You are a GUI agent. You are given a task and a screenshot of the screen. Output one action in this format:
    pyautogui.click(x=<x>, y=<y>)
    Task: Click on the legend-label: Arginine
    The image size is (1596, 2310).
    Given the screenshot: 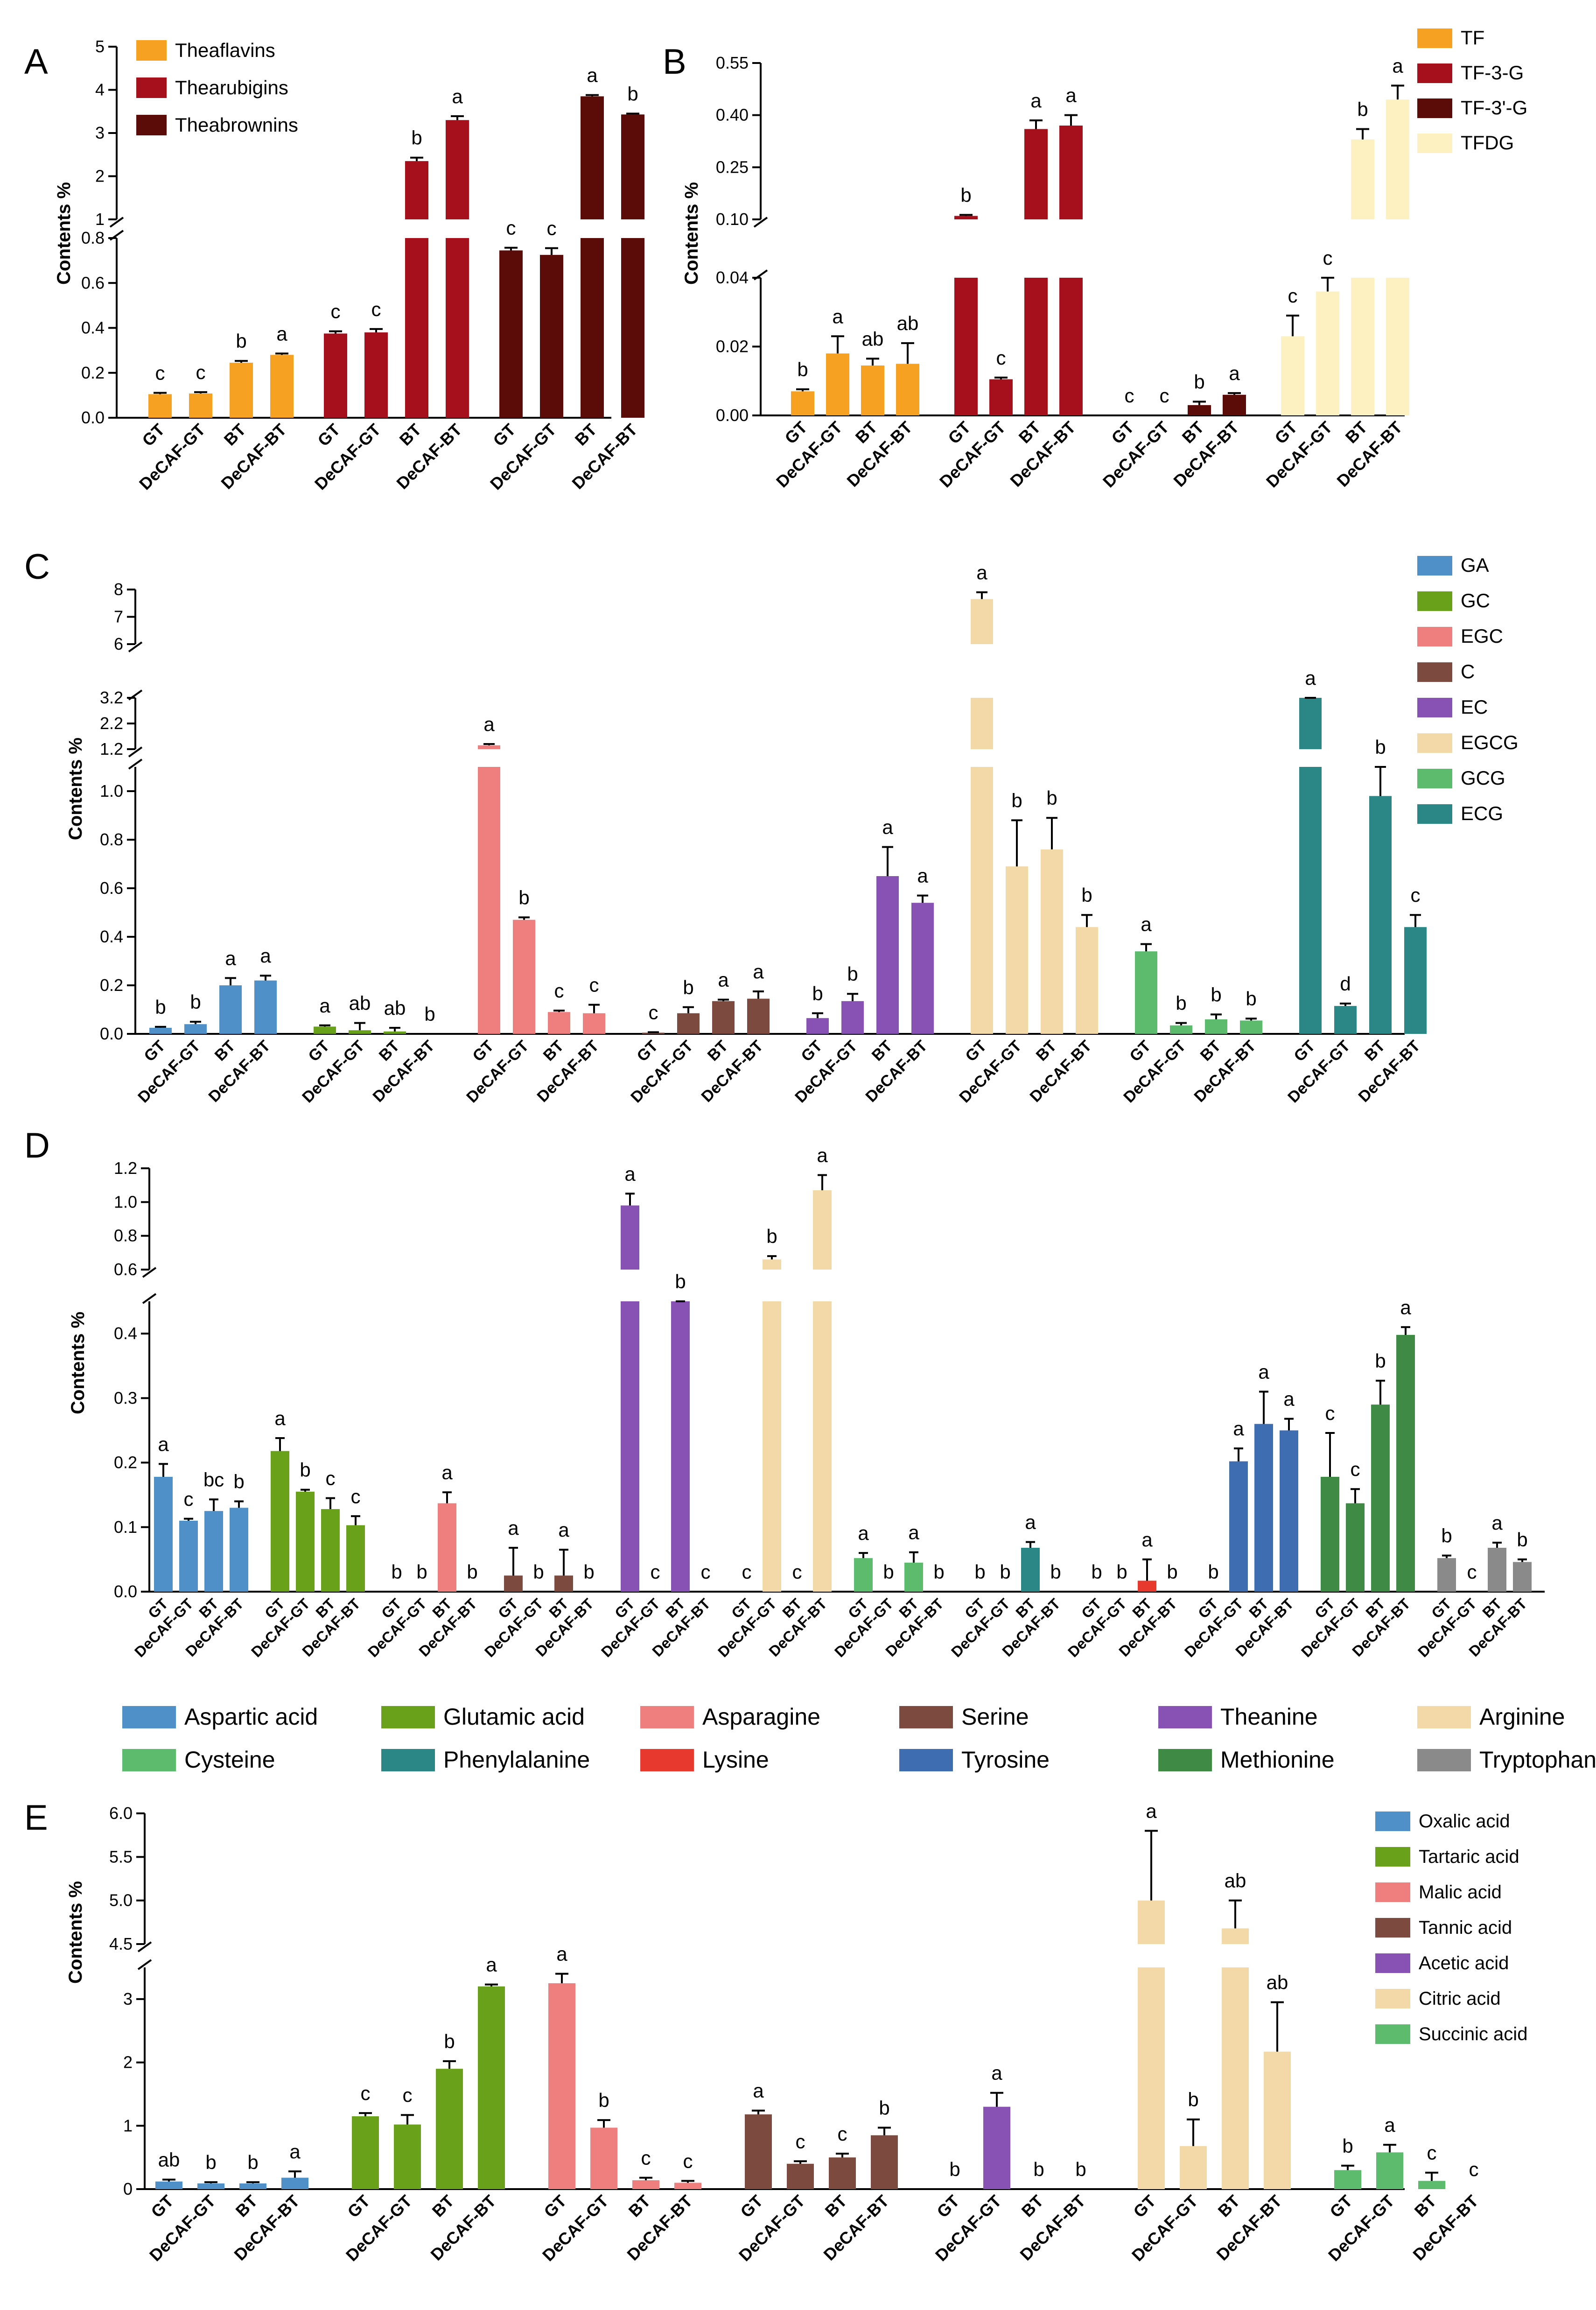 What is the action you would take?
    pyautogui.click(x=1522, y=1717)
    